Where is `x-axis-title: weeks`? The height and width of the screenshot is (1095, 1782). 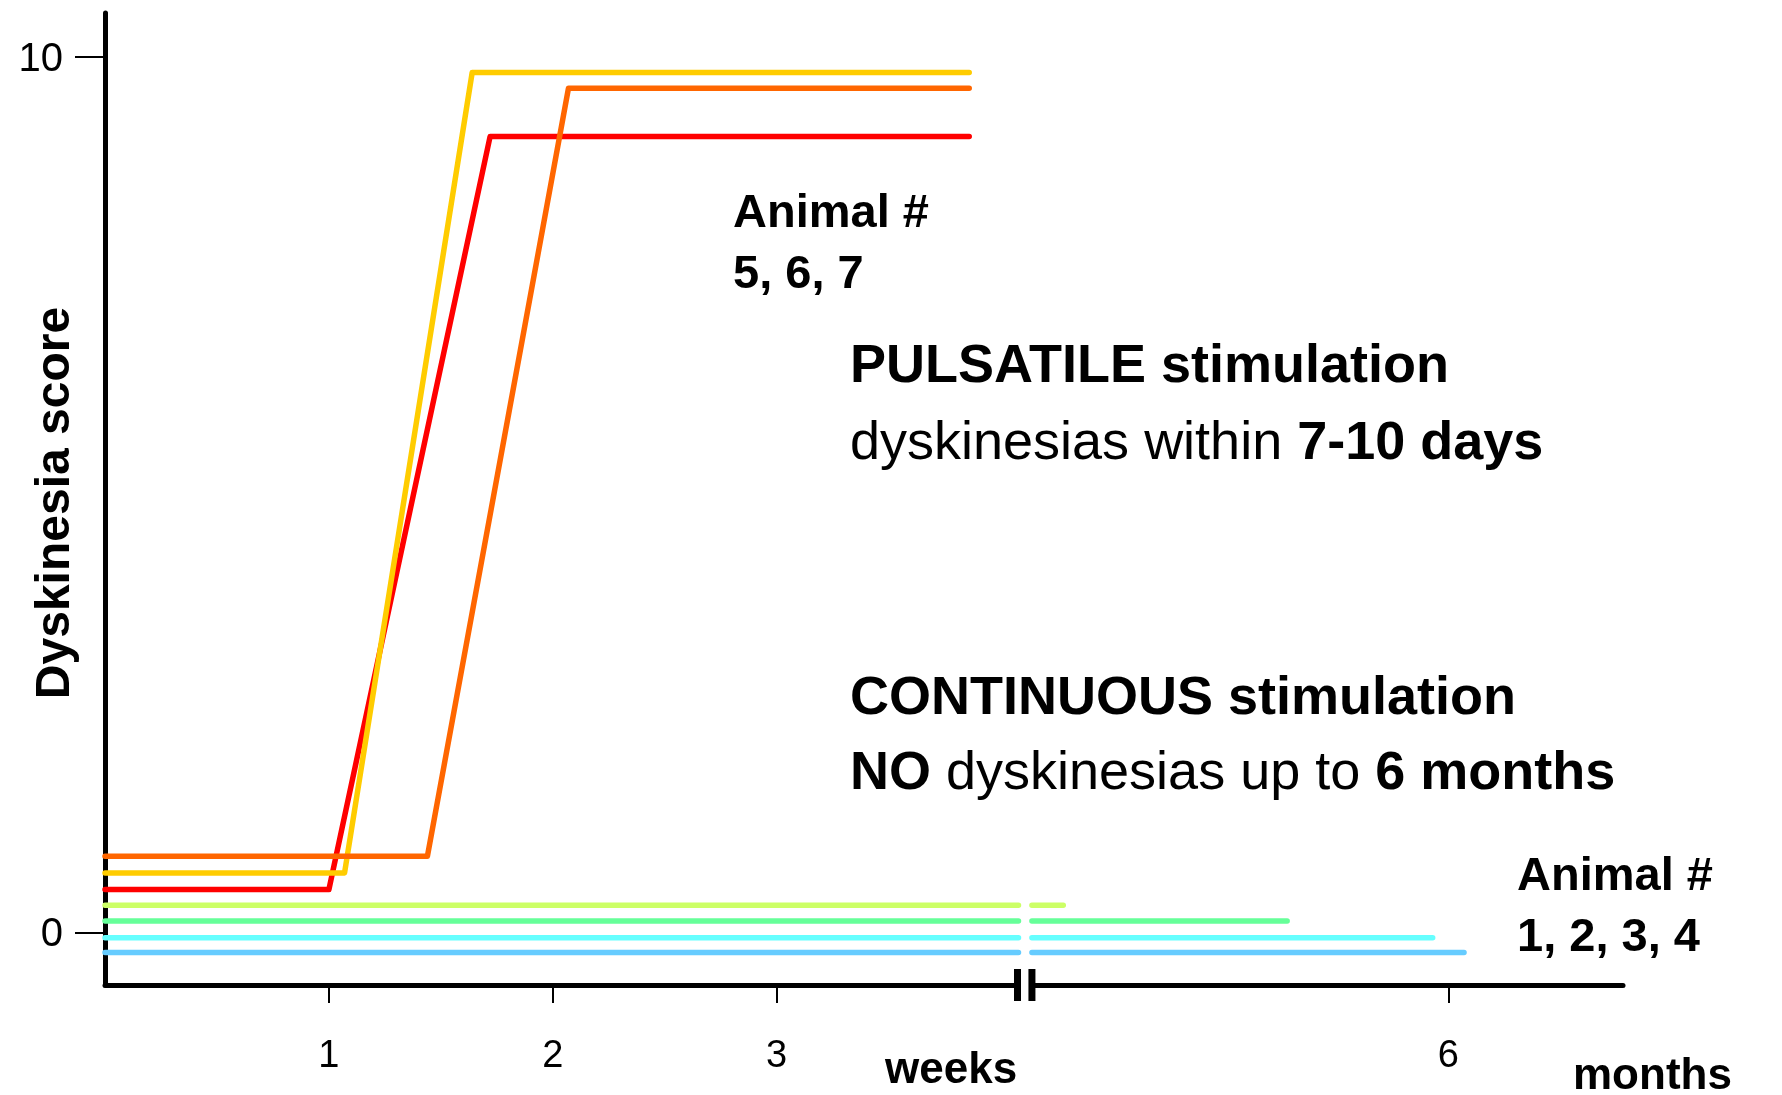
x-axis-title: weeks is located at coordinates (951, 1067).